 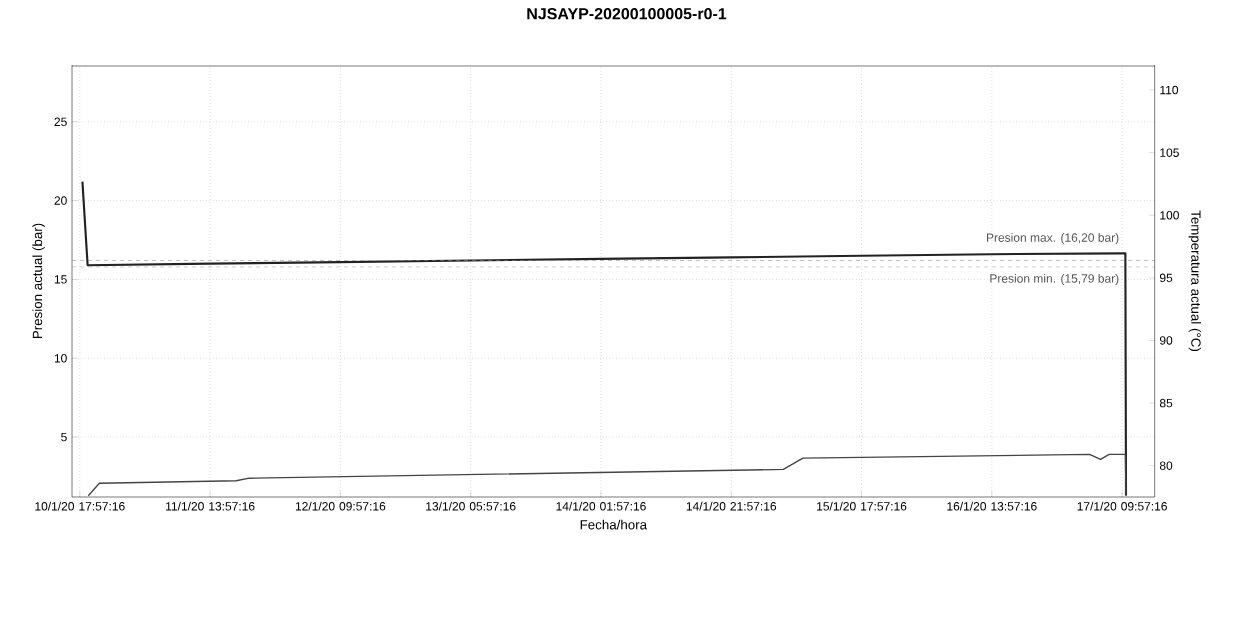 I want to click on y-tick-label: 25, so click(x=60, y=122).